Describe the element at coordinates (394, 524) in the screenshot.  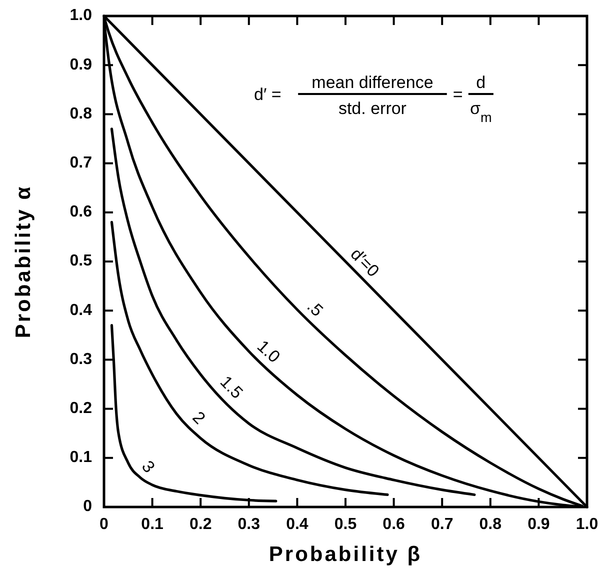
I see `x-tick-label: 0.6` at that location.